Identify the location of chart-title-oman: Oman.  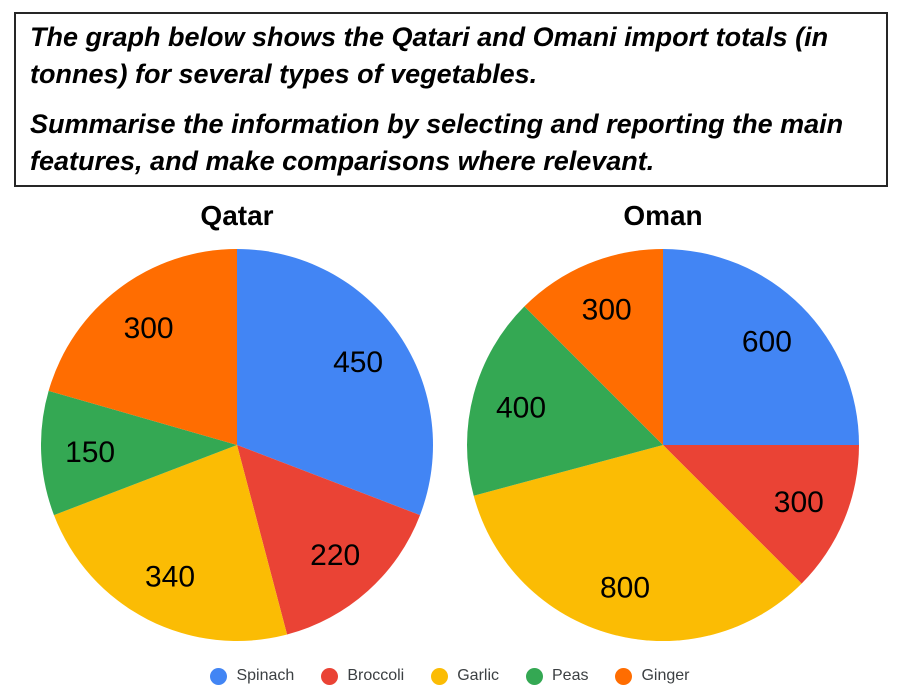
(663, 215).